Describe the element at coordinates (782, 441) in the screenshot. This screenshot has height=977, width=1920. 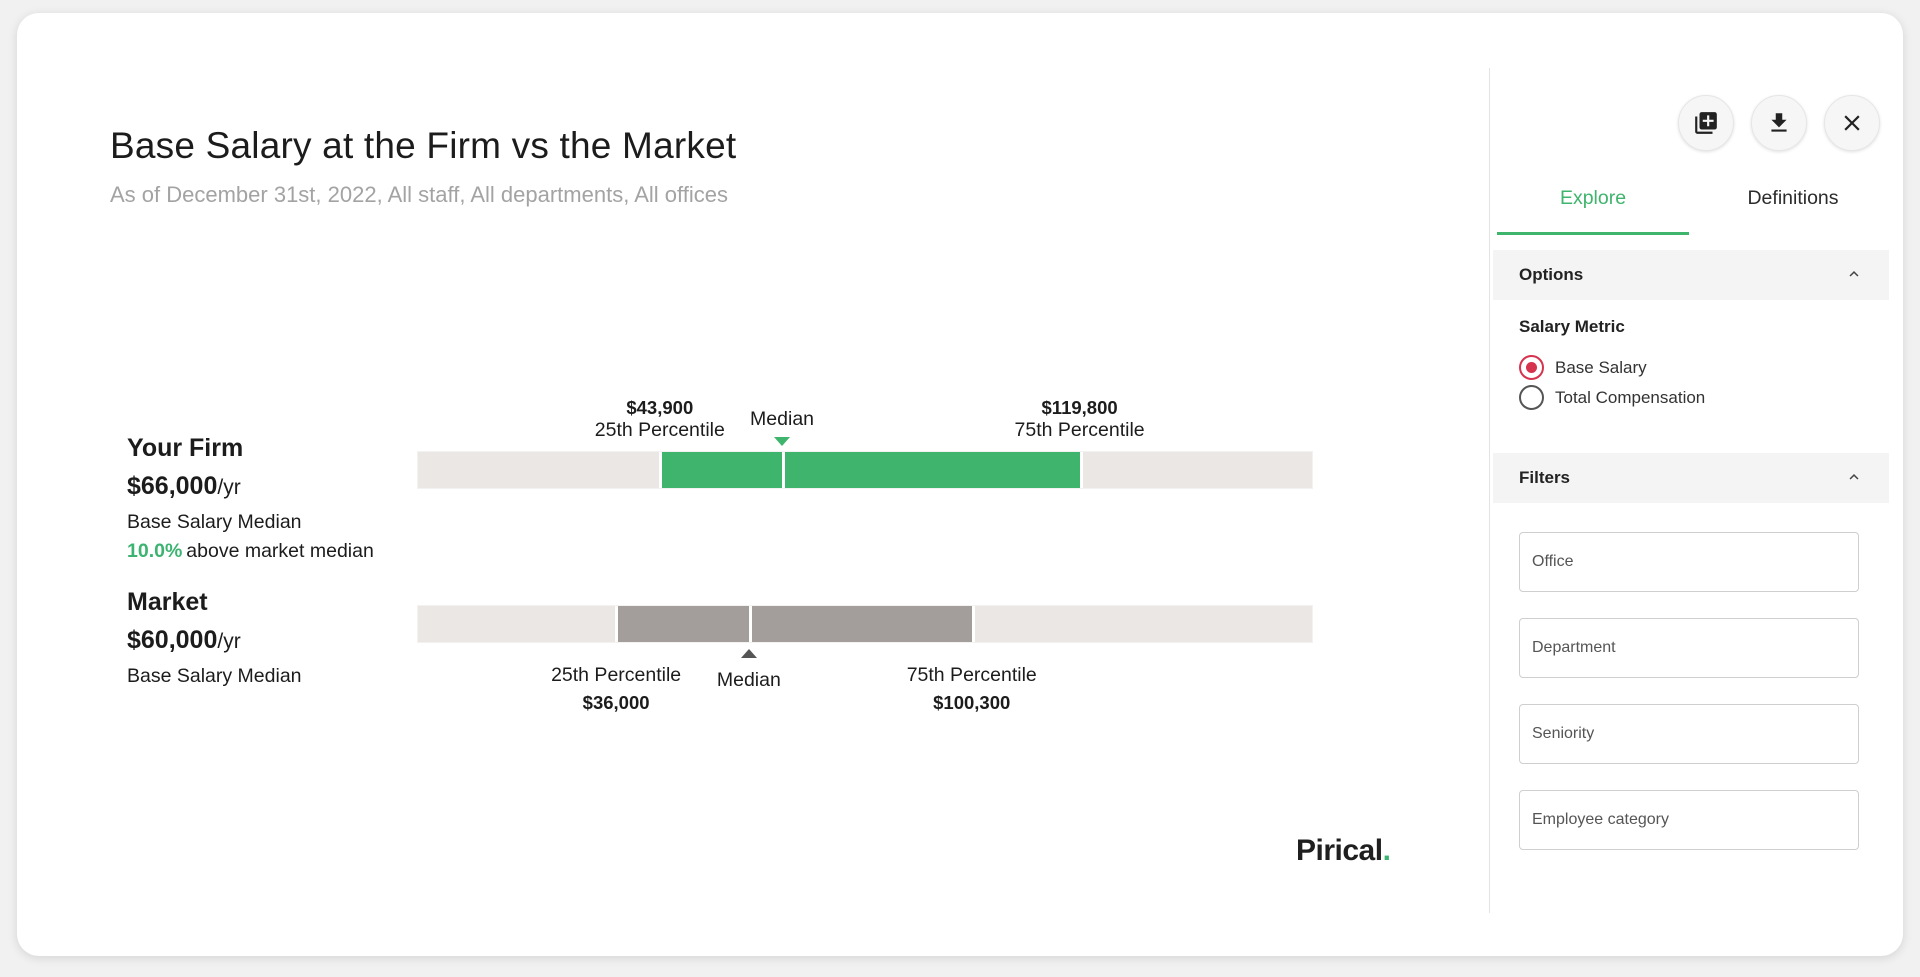
I see `firm-median-marker` at that location.